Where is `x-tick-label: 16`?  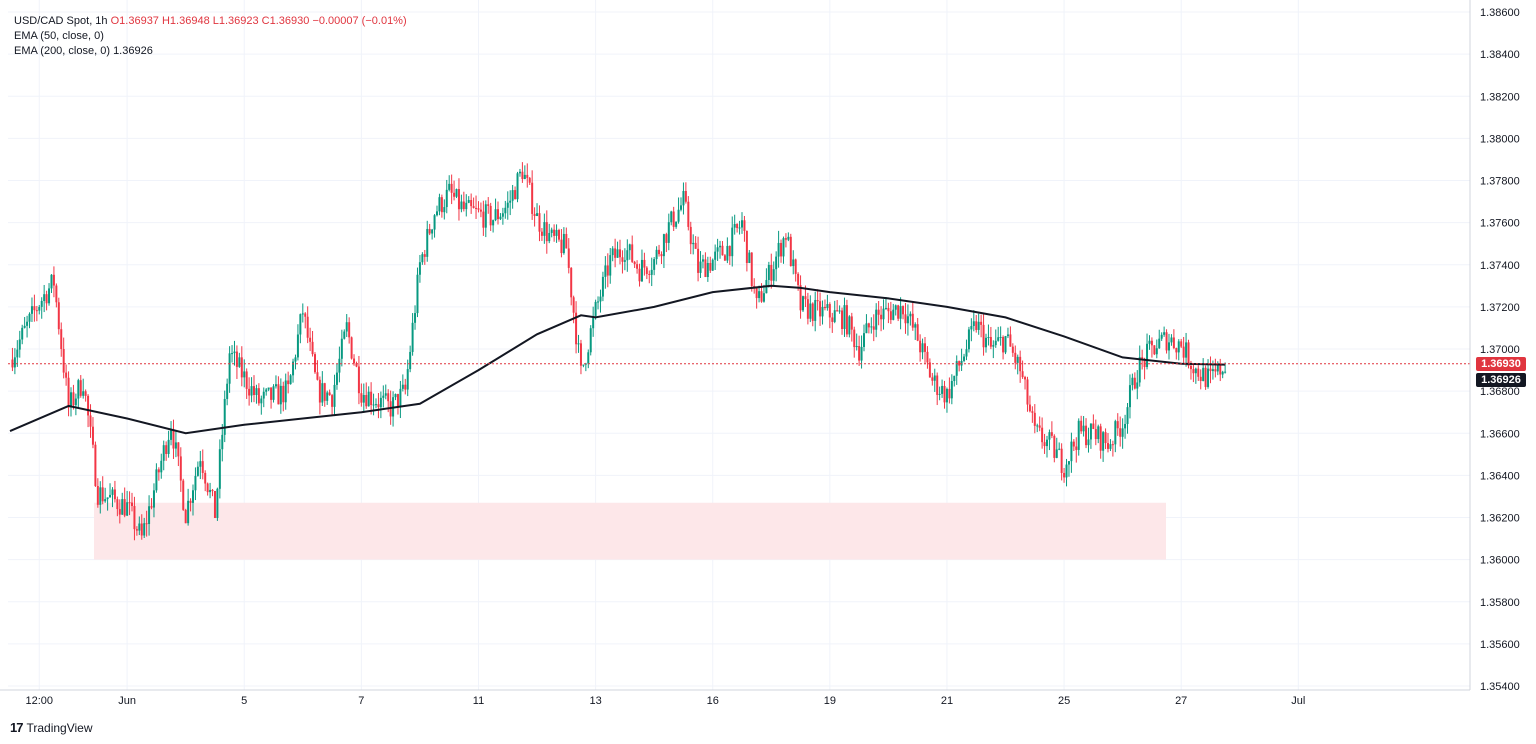
x-tick-label: 16 is located at coordinates (713, 701).